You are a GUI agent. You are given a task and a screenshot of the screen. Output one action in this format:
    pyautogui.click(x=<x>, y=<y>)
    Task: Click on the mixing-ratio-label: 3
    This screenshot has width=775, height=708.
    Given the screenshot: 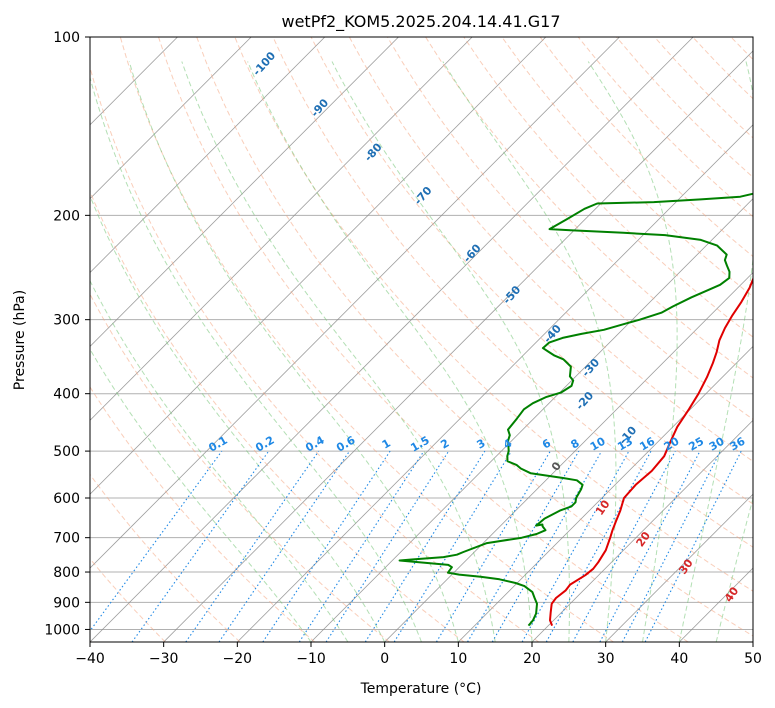 What is the action you would take?
    pyautogui.click(x=481, y=444)
    